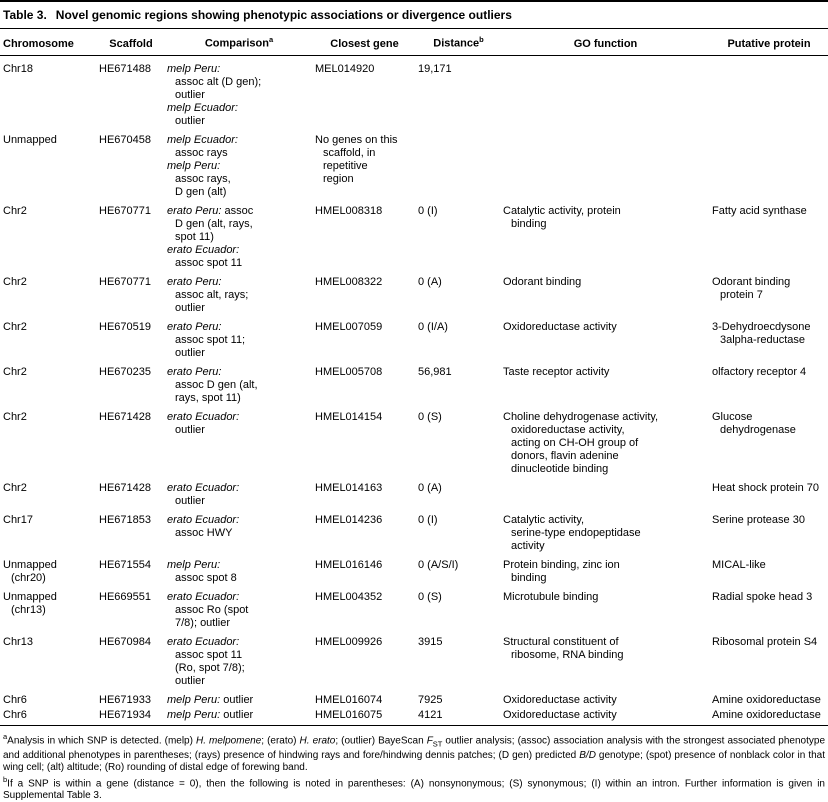 Image resolution: width=828 pixels, height=802 pixels. Describe the element at coordinates (768, 211) in the screenshot. I see `cell-line: Fatty acid synthase` at that location.